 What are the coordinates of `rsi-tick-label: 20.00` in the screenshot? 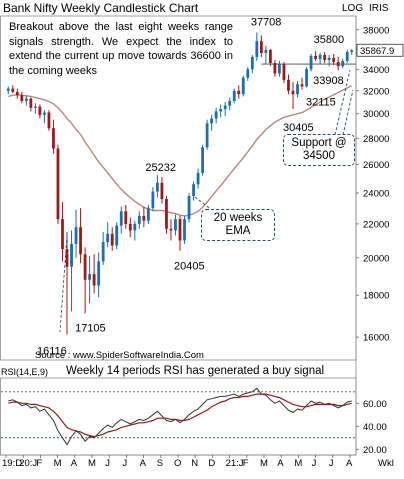 It's located at (375, 450).